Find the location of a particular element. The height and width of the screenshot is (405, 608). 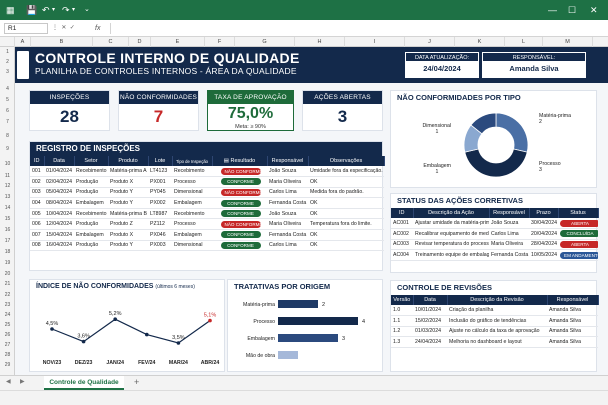

row-header: 23 is located at coordinates (7, 305).